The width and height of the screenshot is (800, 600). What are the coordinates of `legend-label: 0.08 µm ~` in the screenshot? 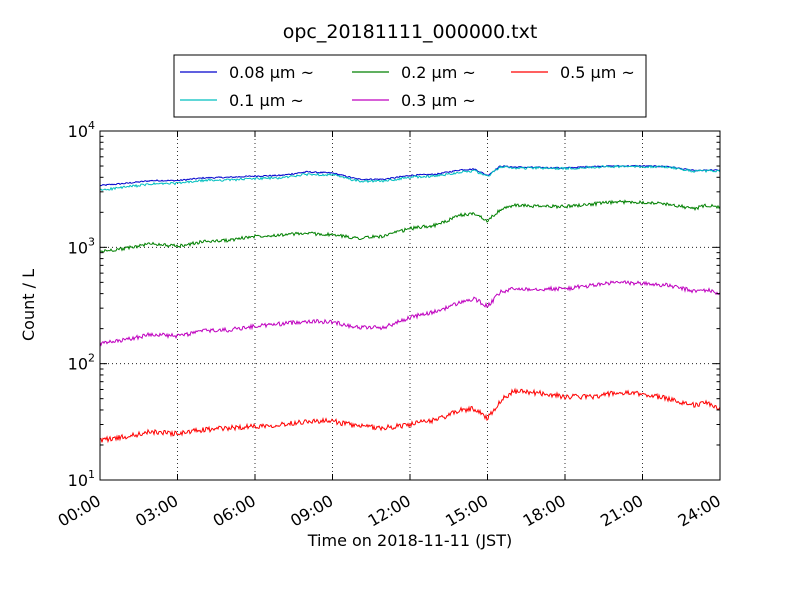 It's located at (271, 72).